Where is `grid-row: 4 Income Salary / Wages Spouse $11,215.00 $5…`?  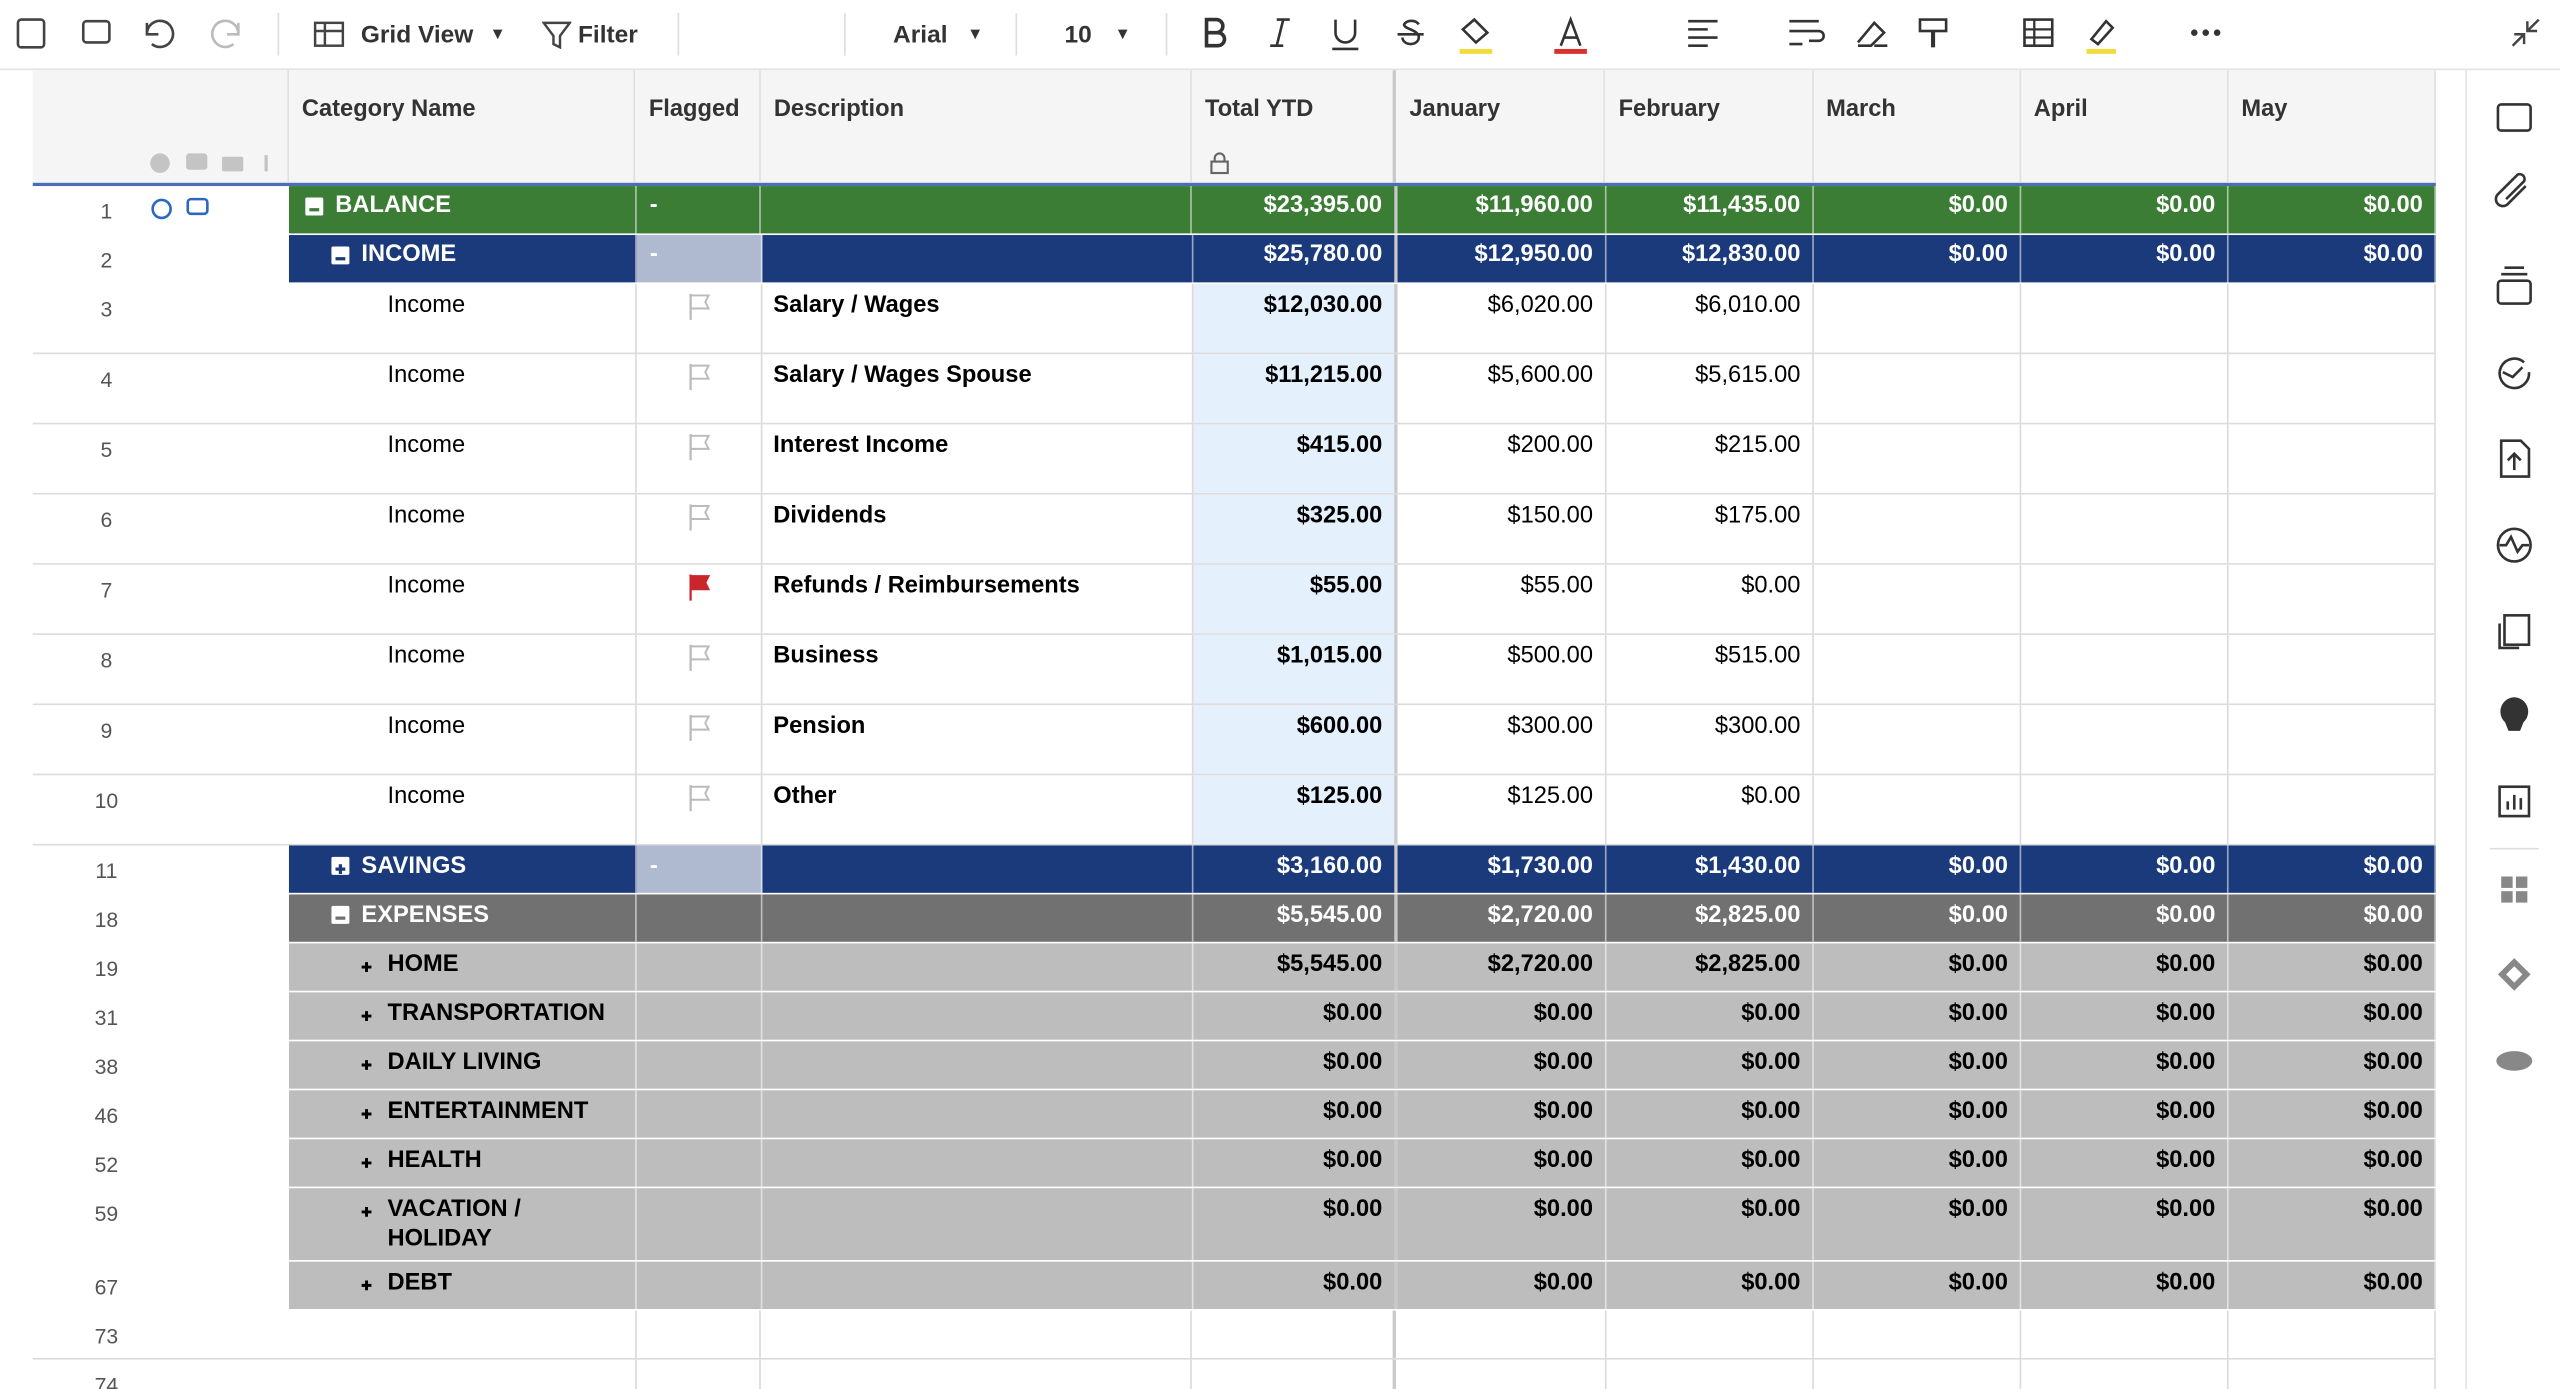
grid-row: 4 Income Salary / Wages Spouse $11,215.00 $5… is located at coordinates (1234, 389).